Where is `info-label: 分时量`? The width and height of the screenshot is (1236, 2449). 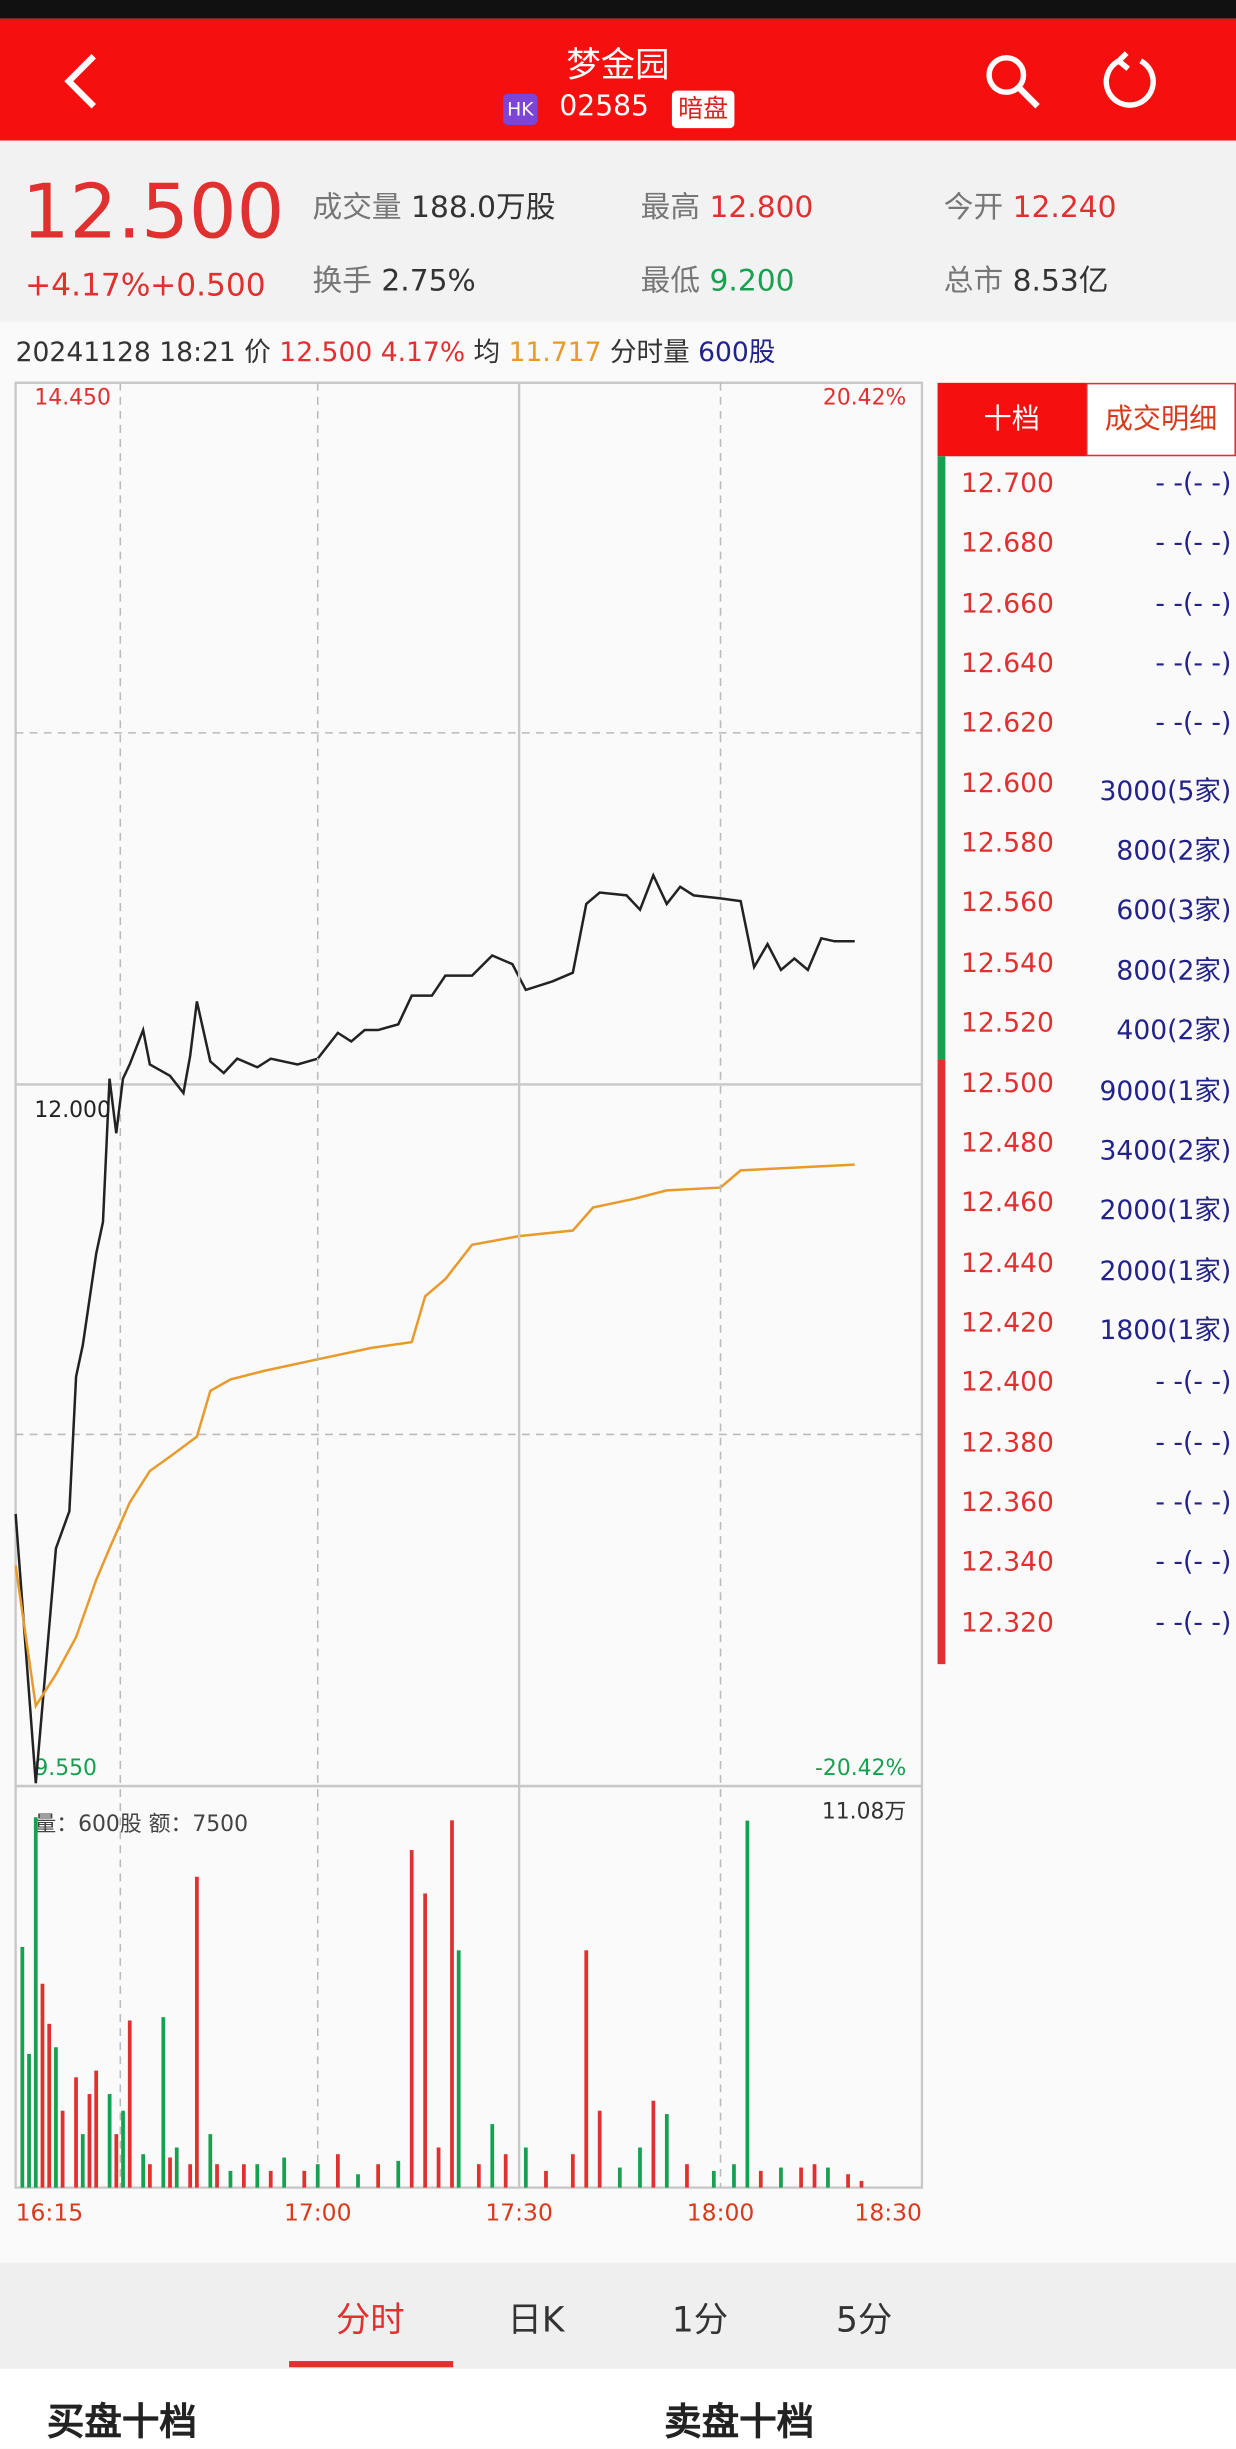 info-label: 分时量 is located at coordinates (649, 353).